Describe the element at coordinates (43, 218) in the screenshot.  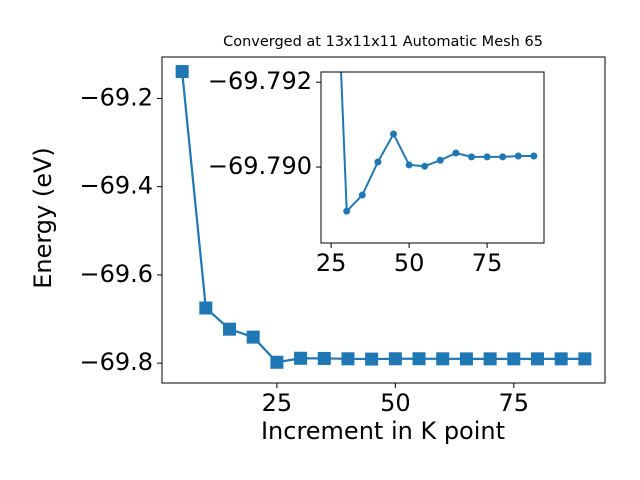
I see `y-axis-label: Energy (eV)` at that location.